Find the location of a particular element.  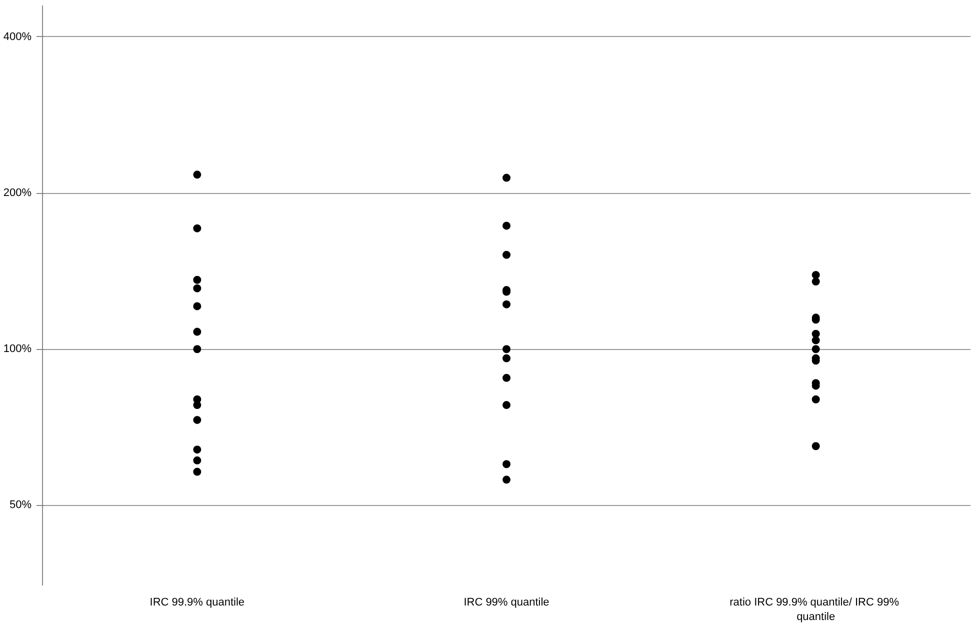

y-tick-label: 50% is located at coordinates (20, 505).